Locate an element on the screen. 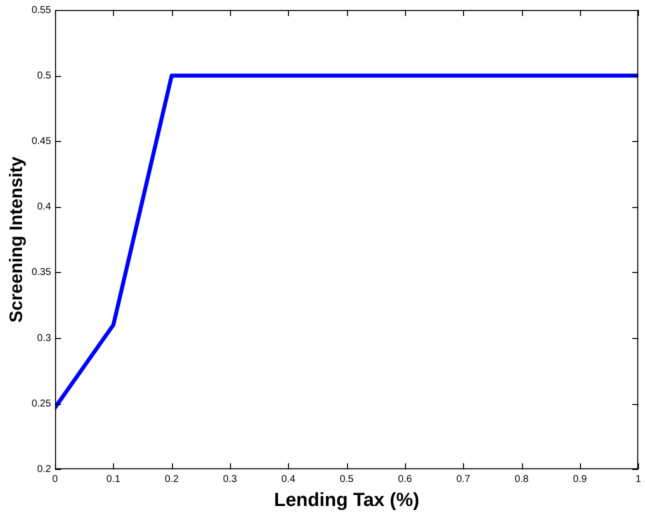  x-tick-label: 0.8 is located at coordinates (521, 479).